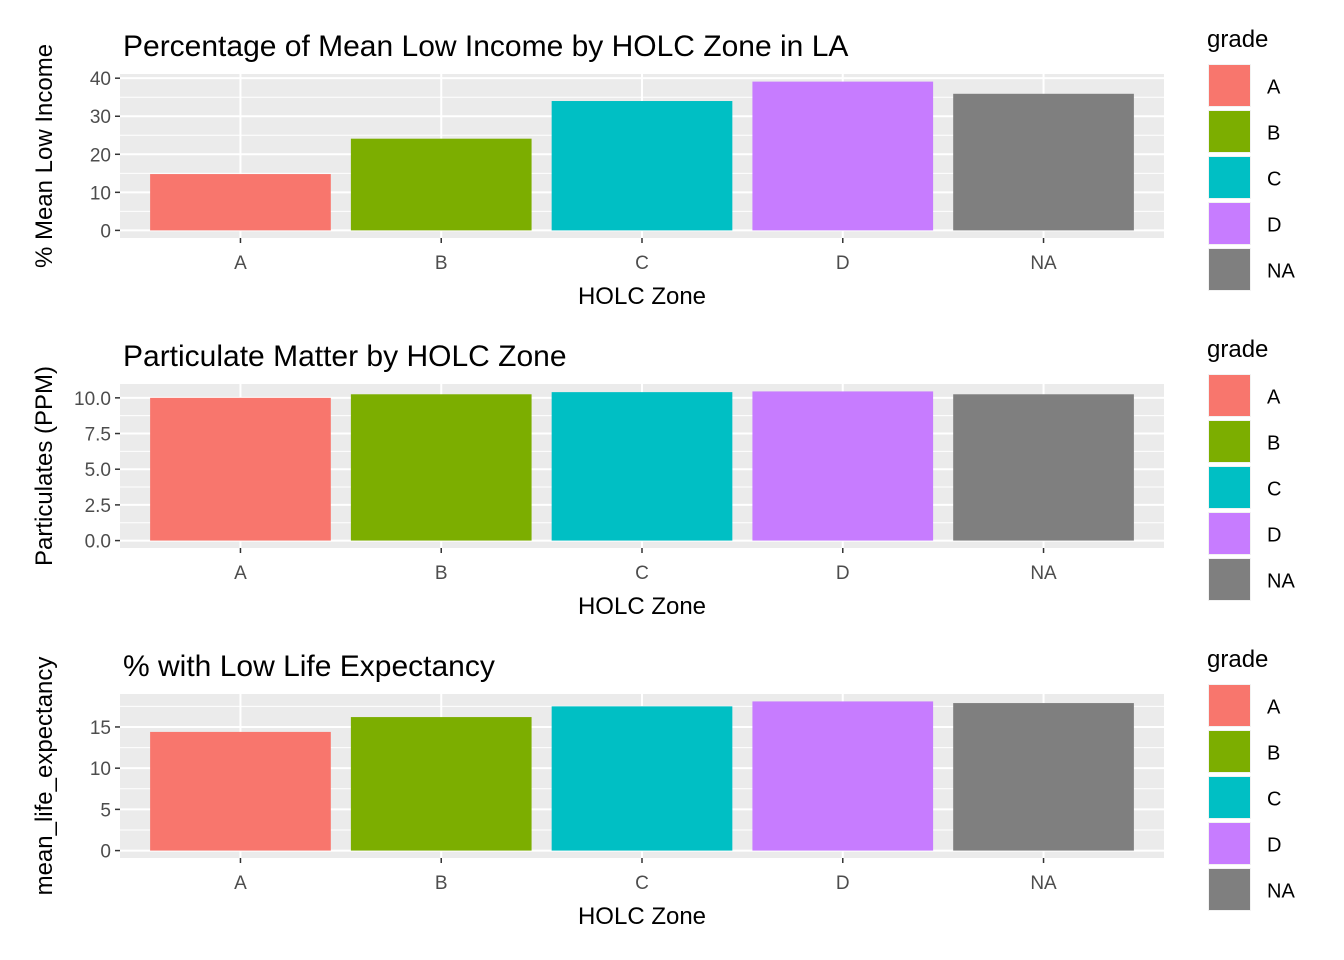 The height and width of the screenshot is (960, 1344). I want to click on chart-0-legend-title: grade, so click(1237, 39).